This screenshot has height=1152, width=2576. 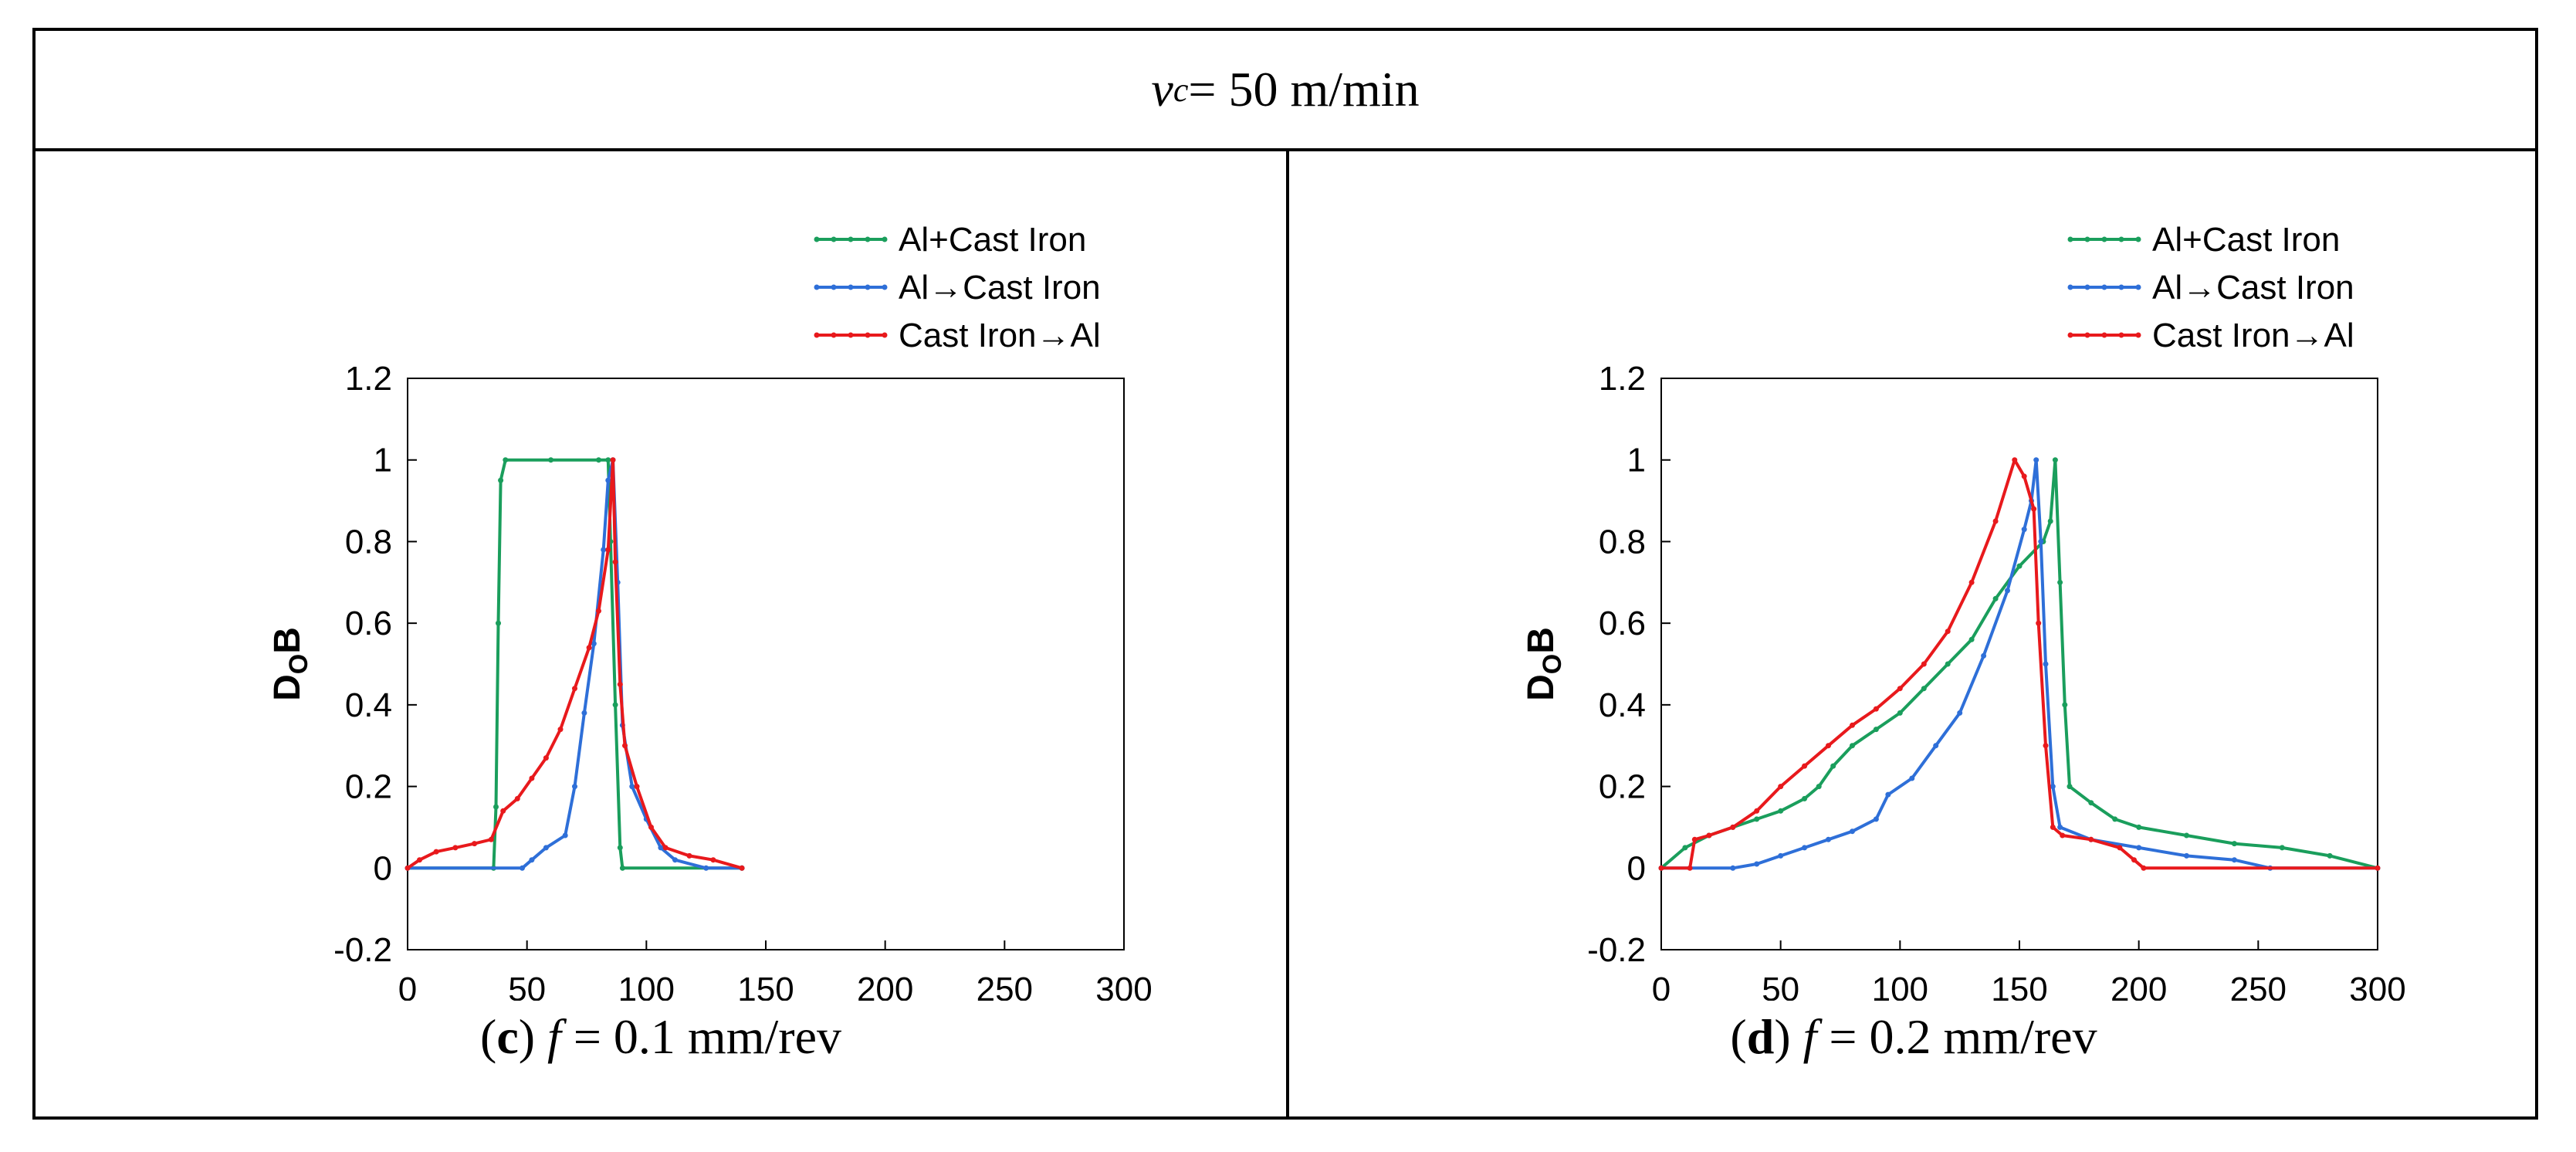 I want to click on chart-d-xtick-label: 250, so click(x=2259, y=986).